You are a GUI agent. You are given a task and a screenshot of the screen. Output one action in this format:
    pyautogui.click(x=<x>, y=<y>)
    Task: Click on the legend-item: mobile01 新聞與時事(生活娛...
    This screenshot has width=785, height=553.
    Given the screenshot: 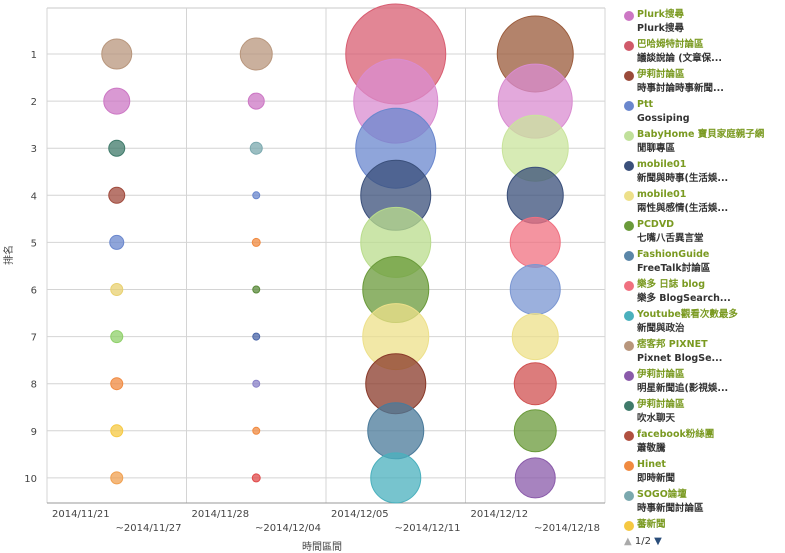 What is the action you would take?
    pyautogui.click(x=702, y=173)
    